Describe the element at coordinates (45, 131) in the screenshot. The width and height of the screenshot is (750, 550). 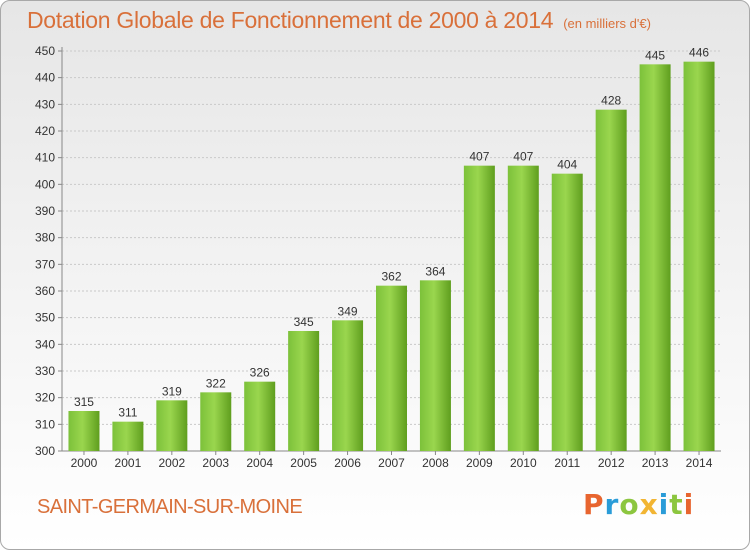
I see `y-tick-label: 420` at that location.